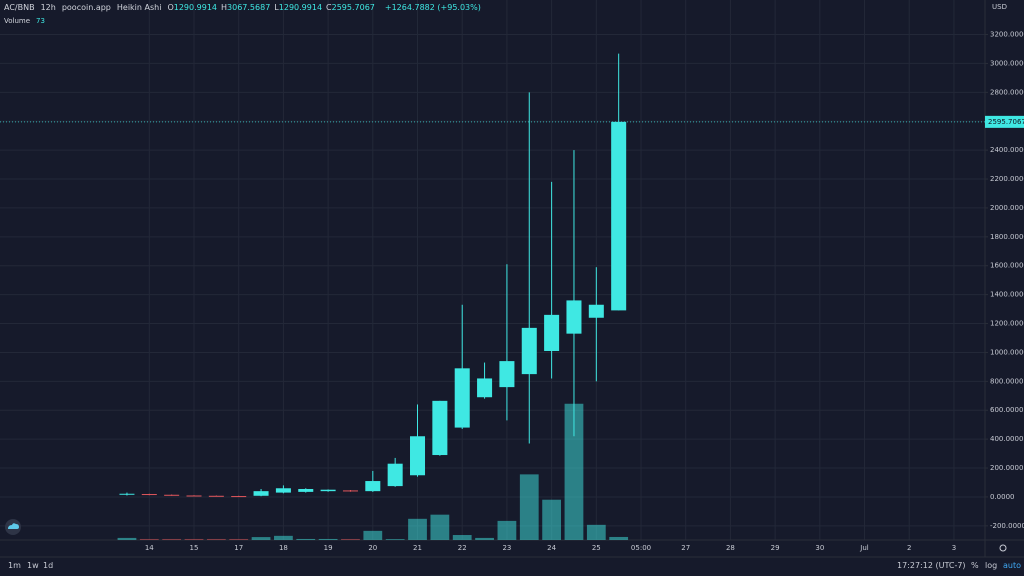 The height and width of the screenshot is (576, 1024). I want to click on x-tick-label: 21, so click(417, 548).